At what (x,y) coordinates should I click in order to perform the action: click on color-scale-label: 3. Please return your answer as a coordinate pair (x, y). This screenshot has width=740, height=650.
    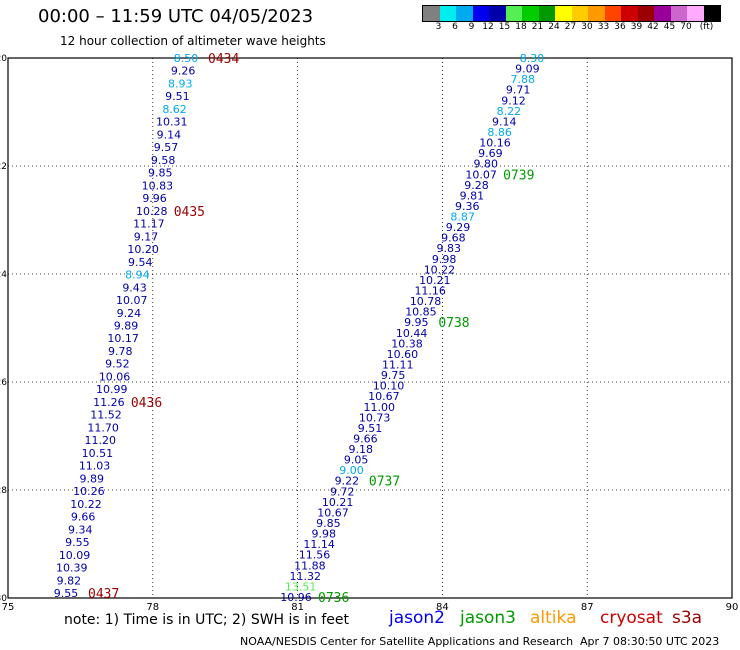
    Looking at the image, I should click on (438, 27).